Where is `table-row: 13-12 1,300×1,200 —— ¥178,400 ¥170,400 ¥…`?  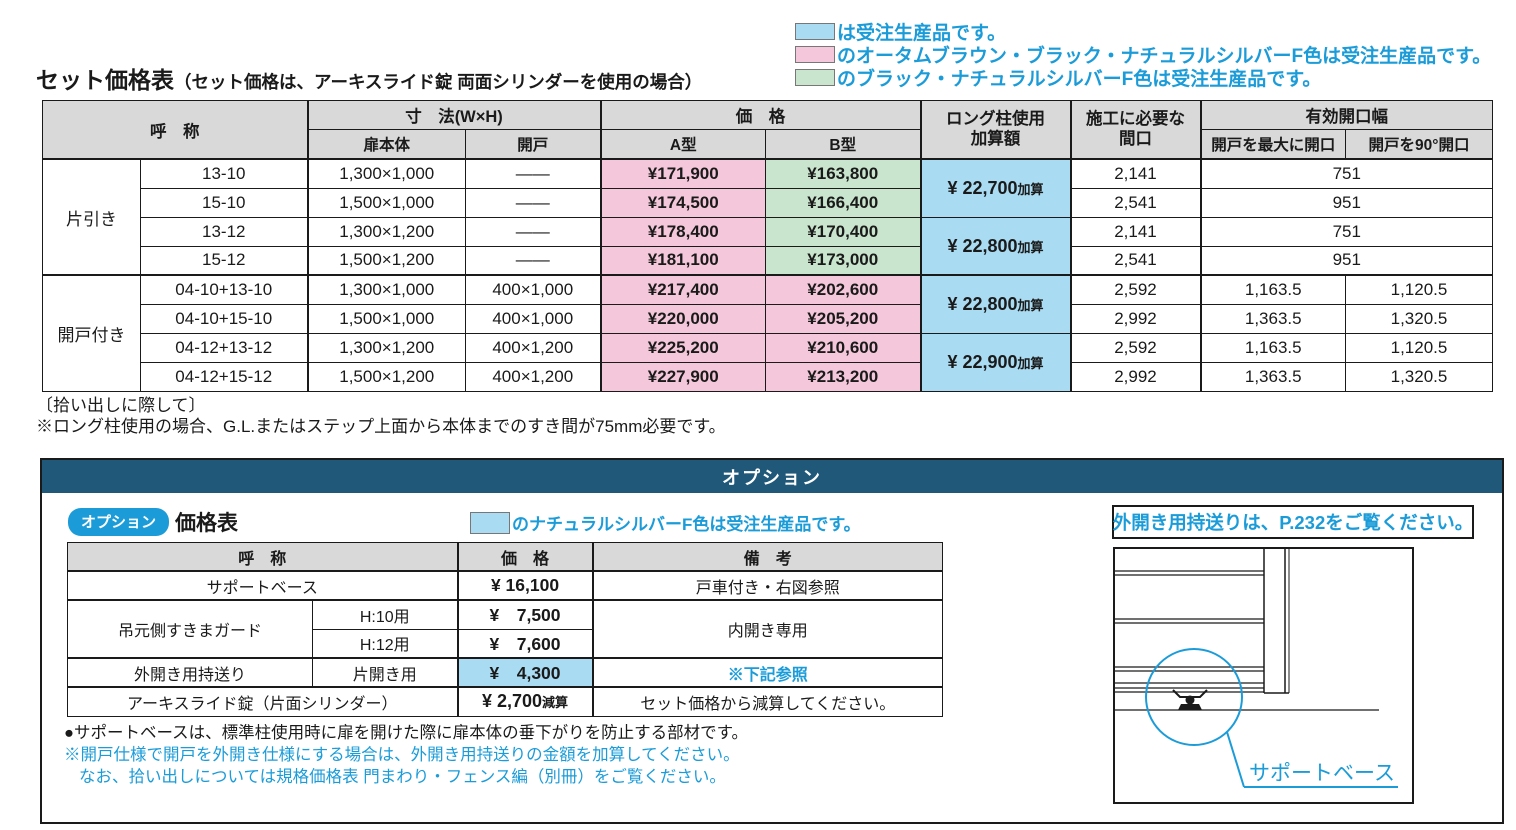 table-row: 13-12 1,300×1,200 —— ¥178,400 ¥170,400 ¥… is located at coordinates (768, 246).